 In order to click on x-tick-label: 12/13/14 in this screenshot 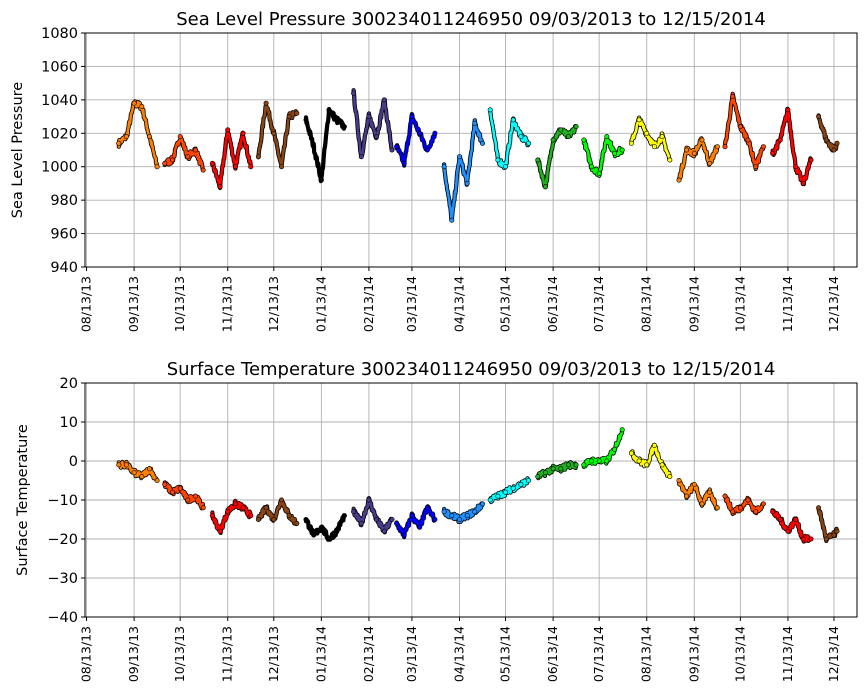, I will do `click(833, 654)`.